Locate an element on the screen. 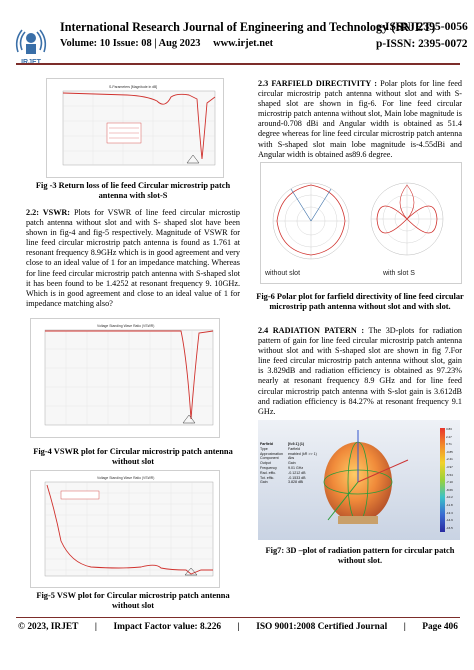  fig6-label-without-slot: without slot is located at coordinates (282, 273).